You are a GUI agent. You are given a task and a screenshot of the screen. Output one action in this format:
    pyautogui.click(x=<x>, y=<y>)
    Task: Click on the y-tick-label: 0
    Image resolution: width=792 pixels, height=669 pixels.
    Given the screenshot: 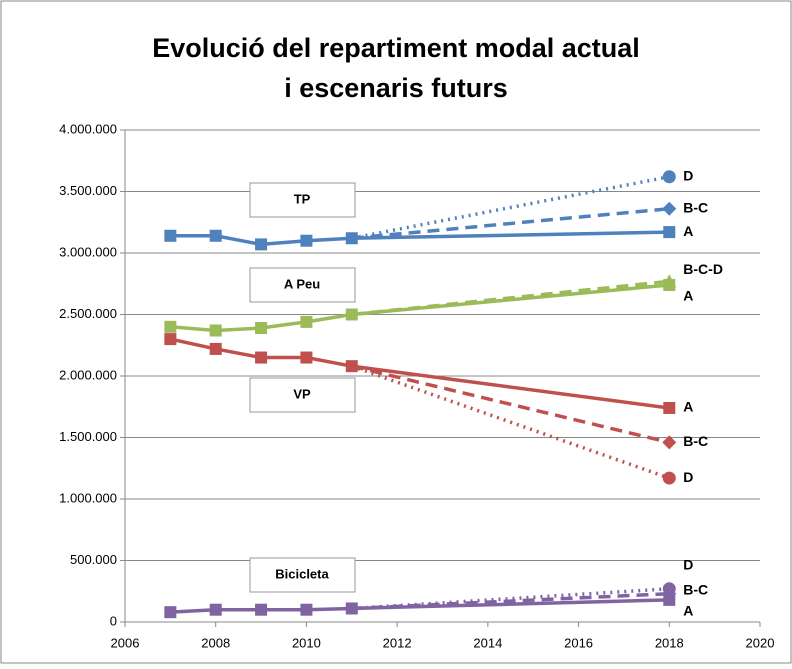 What is the action you would take?
    pyautogui.click(x=113, y=620)
    